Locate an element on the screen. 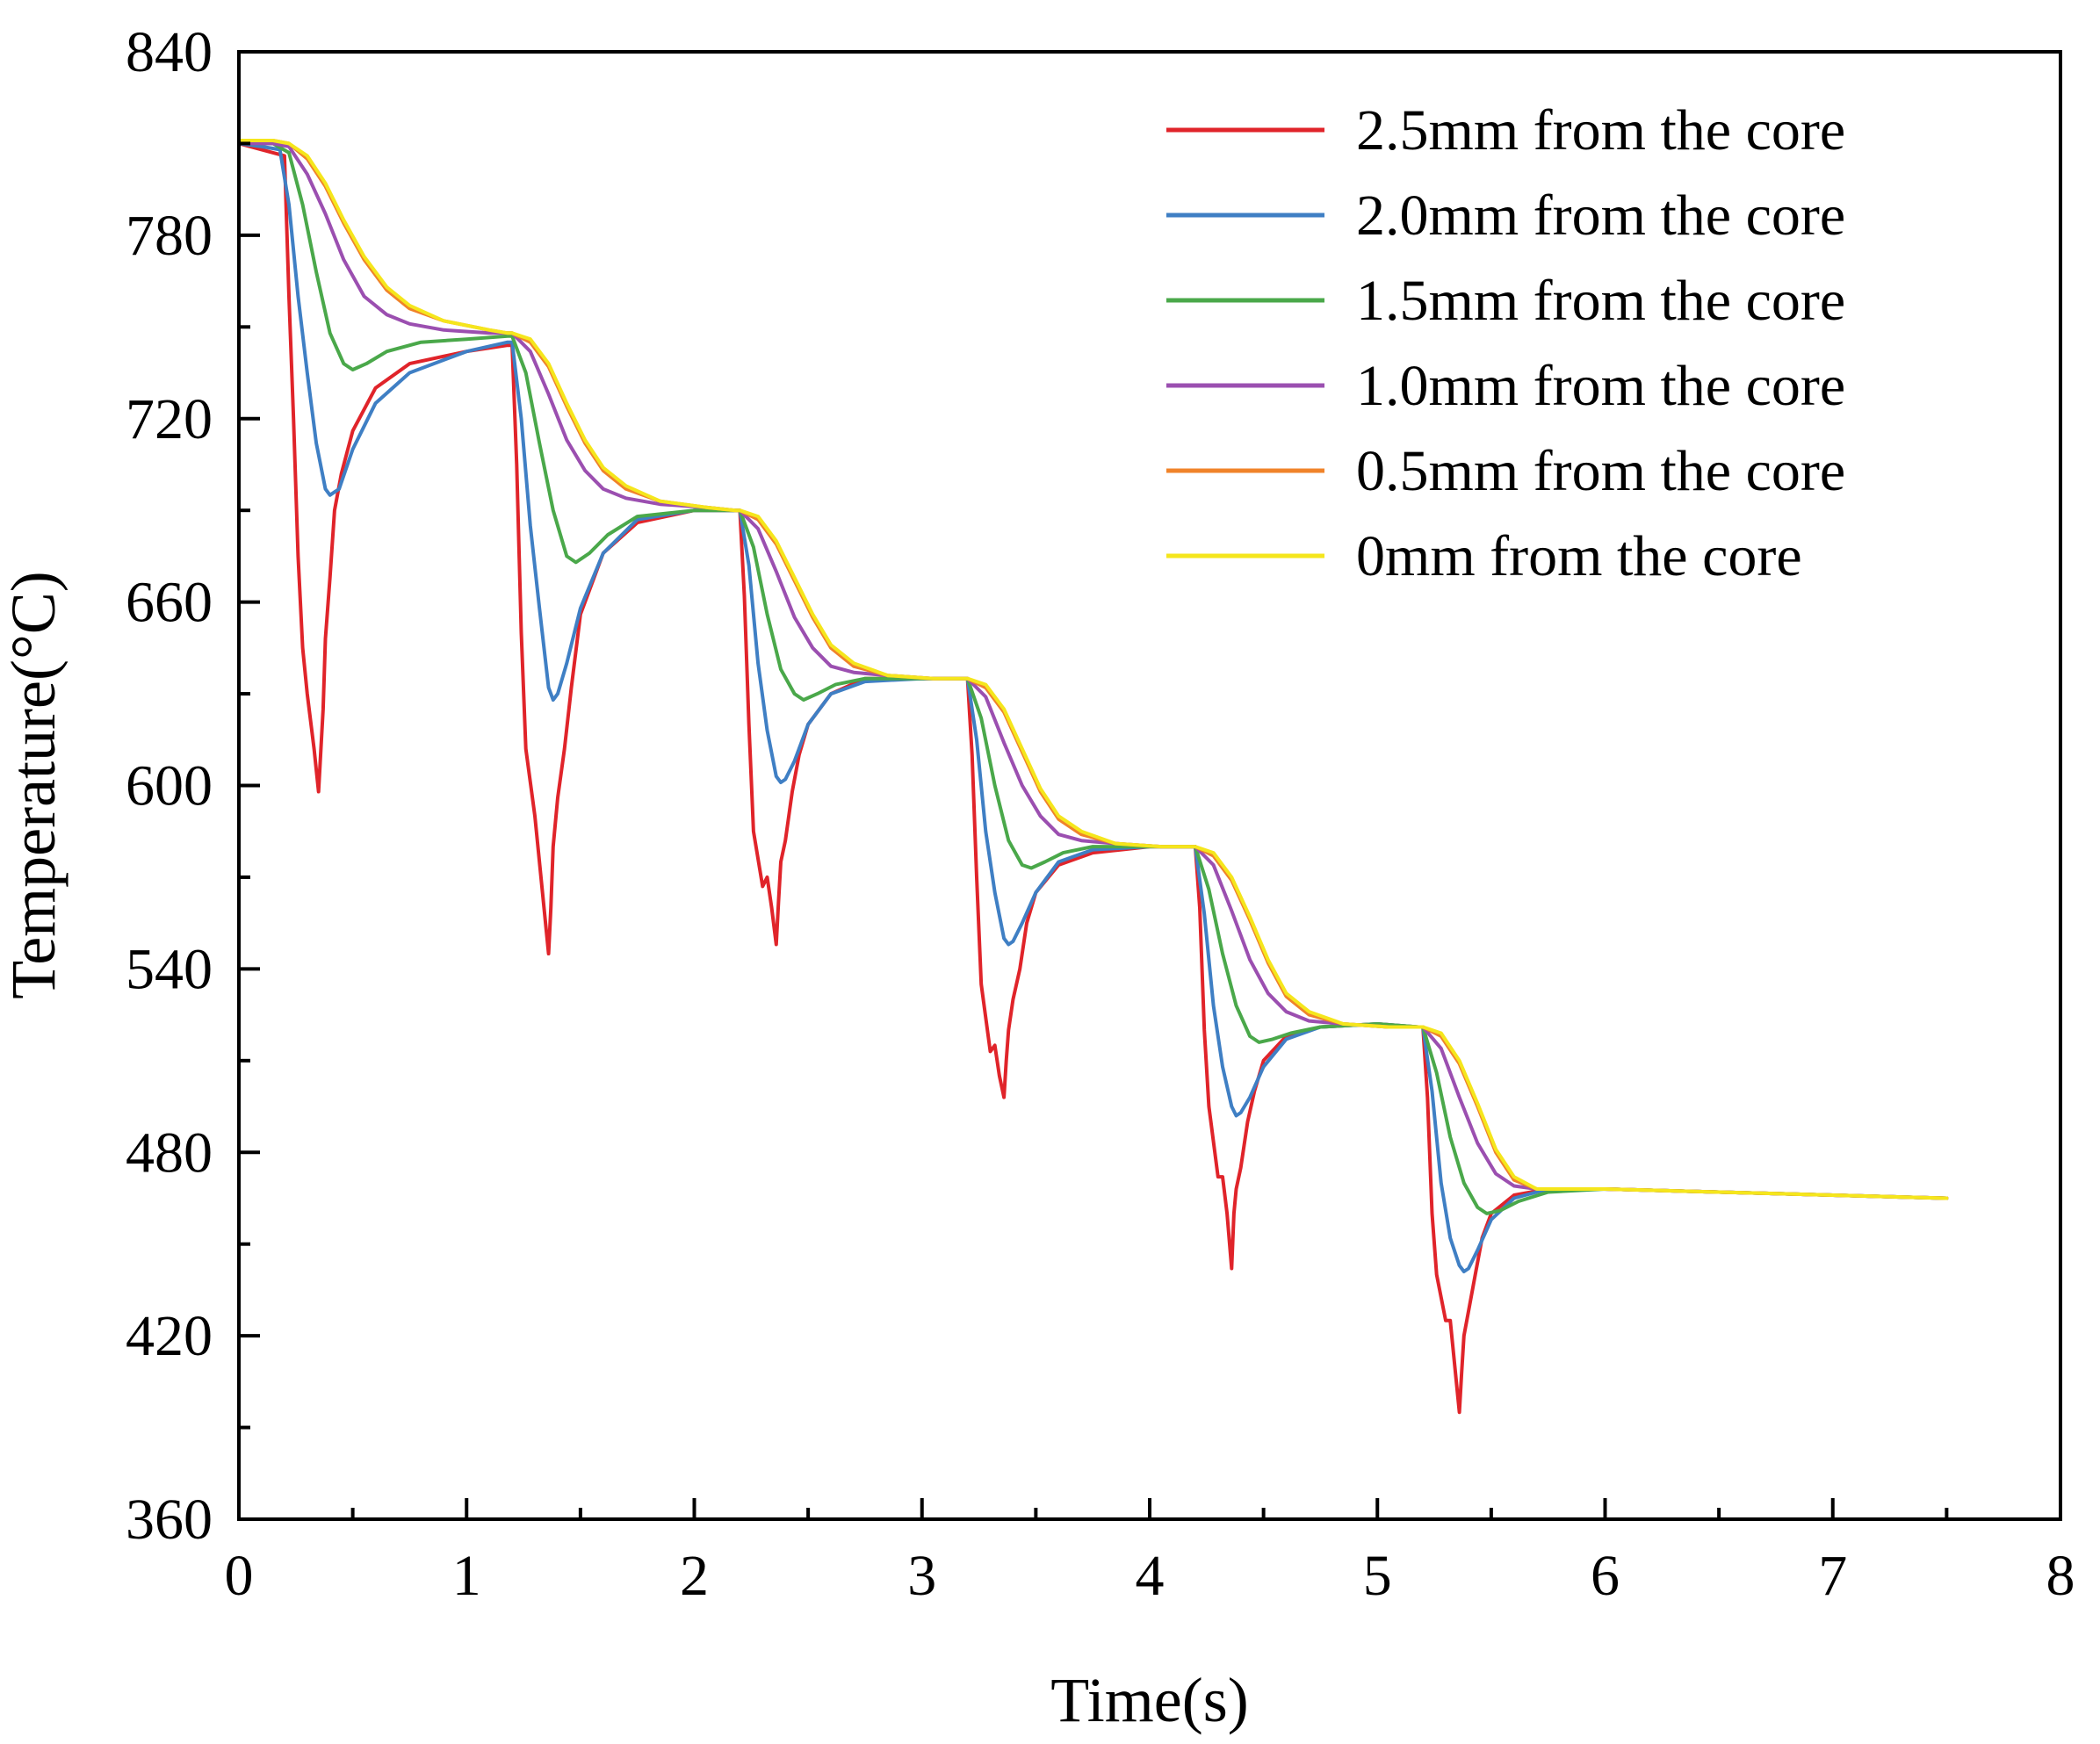 This screenshot has width=2100, height=1744. legend-label-0: 2.5mm from the core is located at coordinates (1600, 130).